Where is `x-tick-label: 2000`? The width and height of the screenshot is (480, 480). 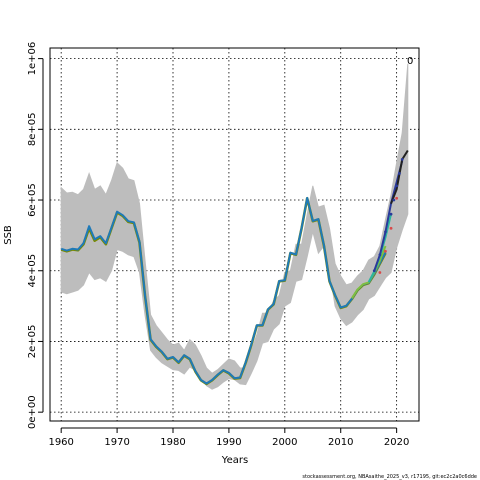
x-tick-label: 2000 is located at coordinates (284, 442).